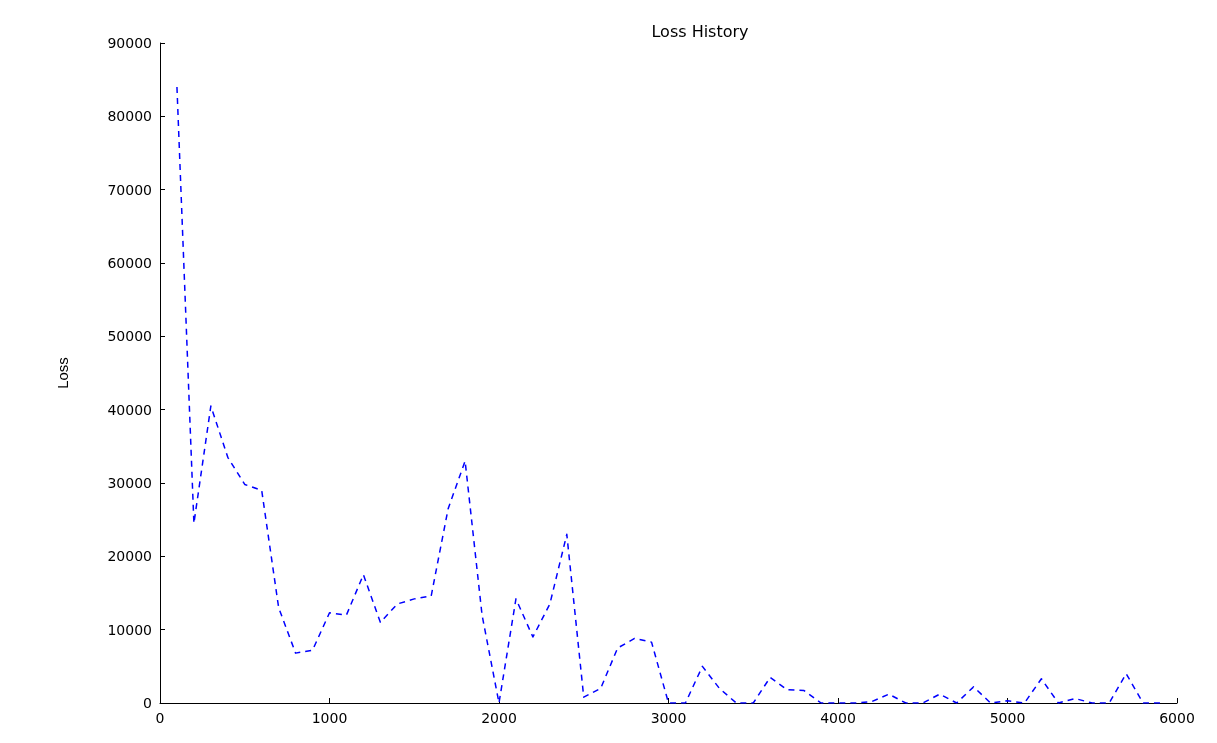 The width and height of the screenshot is (1217, 743). I want to click on x-tick-label: 3000, so click(668, 718).